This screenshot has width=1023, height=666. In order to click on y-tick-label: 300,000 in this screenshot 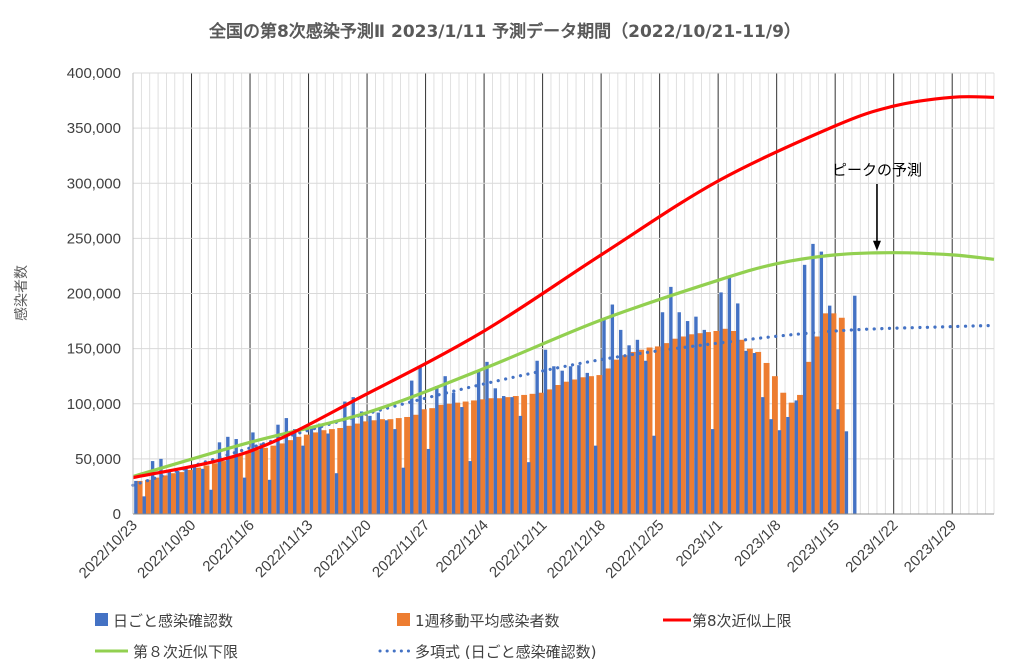, I will do `click(94, 183)`.